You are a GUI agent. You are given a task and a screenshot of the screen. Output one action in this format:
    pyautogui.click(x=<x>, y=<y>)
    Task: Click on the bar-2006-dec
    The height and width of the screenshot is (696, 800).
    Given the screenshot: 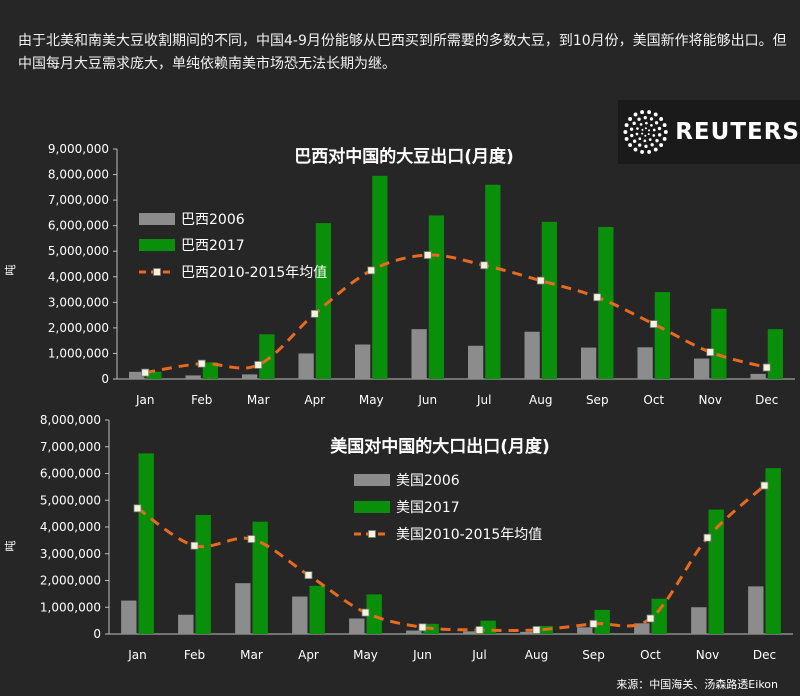 What is the action you would take?
    pyautogui.click(x=756, y=610)
    